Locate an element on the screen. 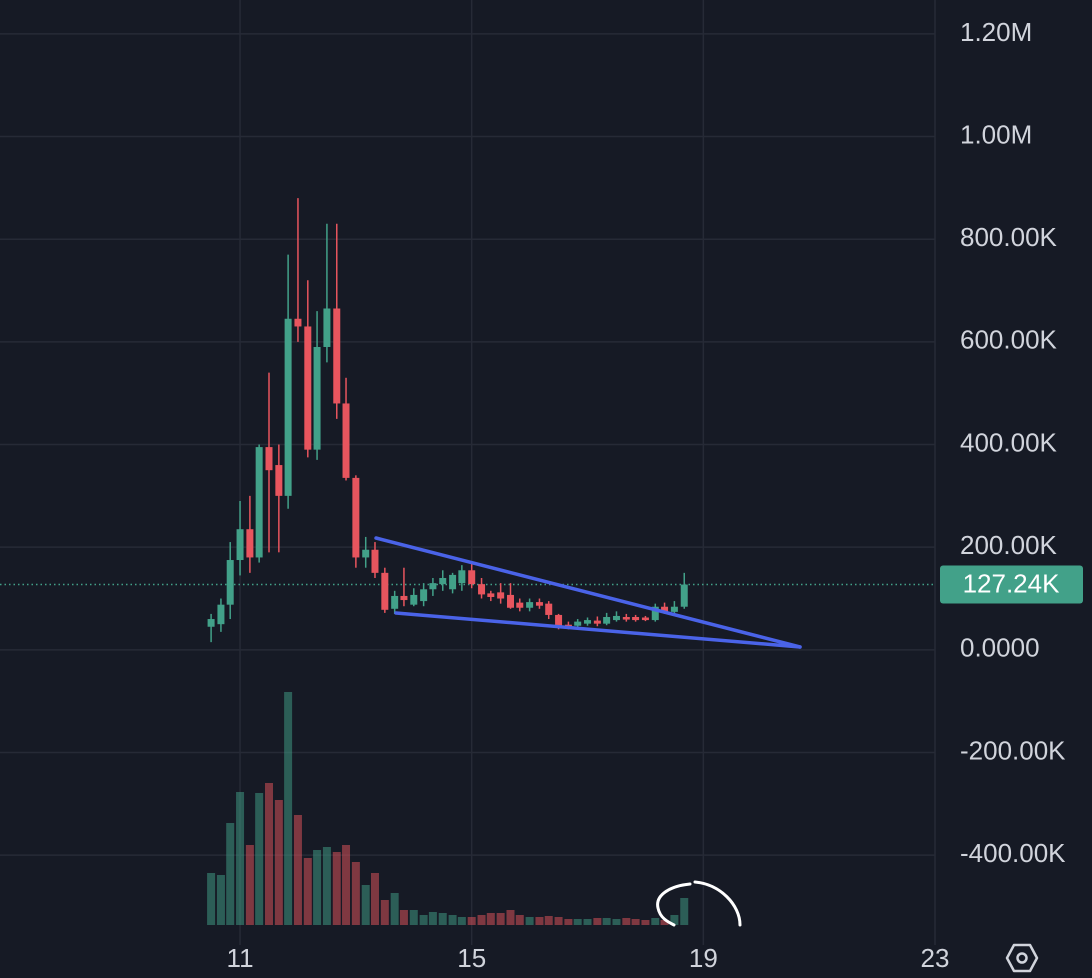 This screenshot has width=1092, height=978. x-tick-label: 11 is located at coordinates (240, 958).